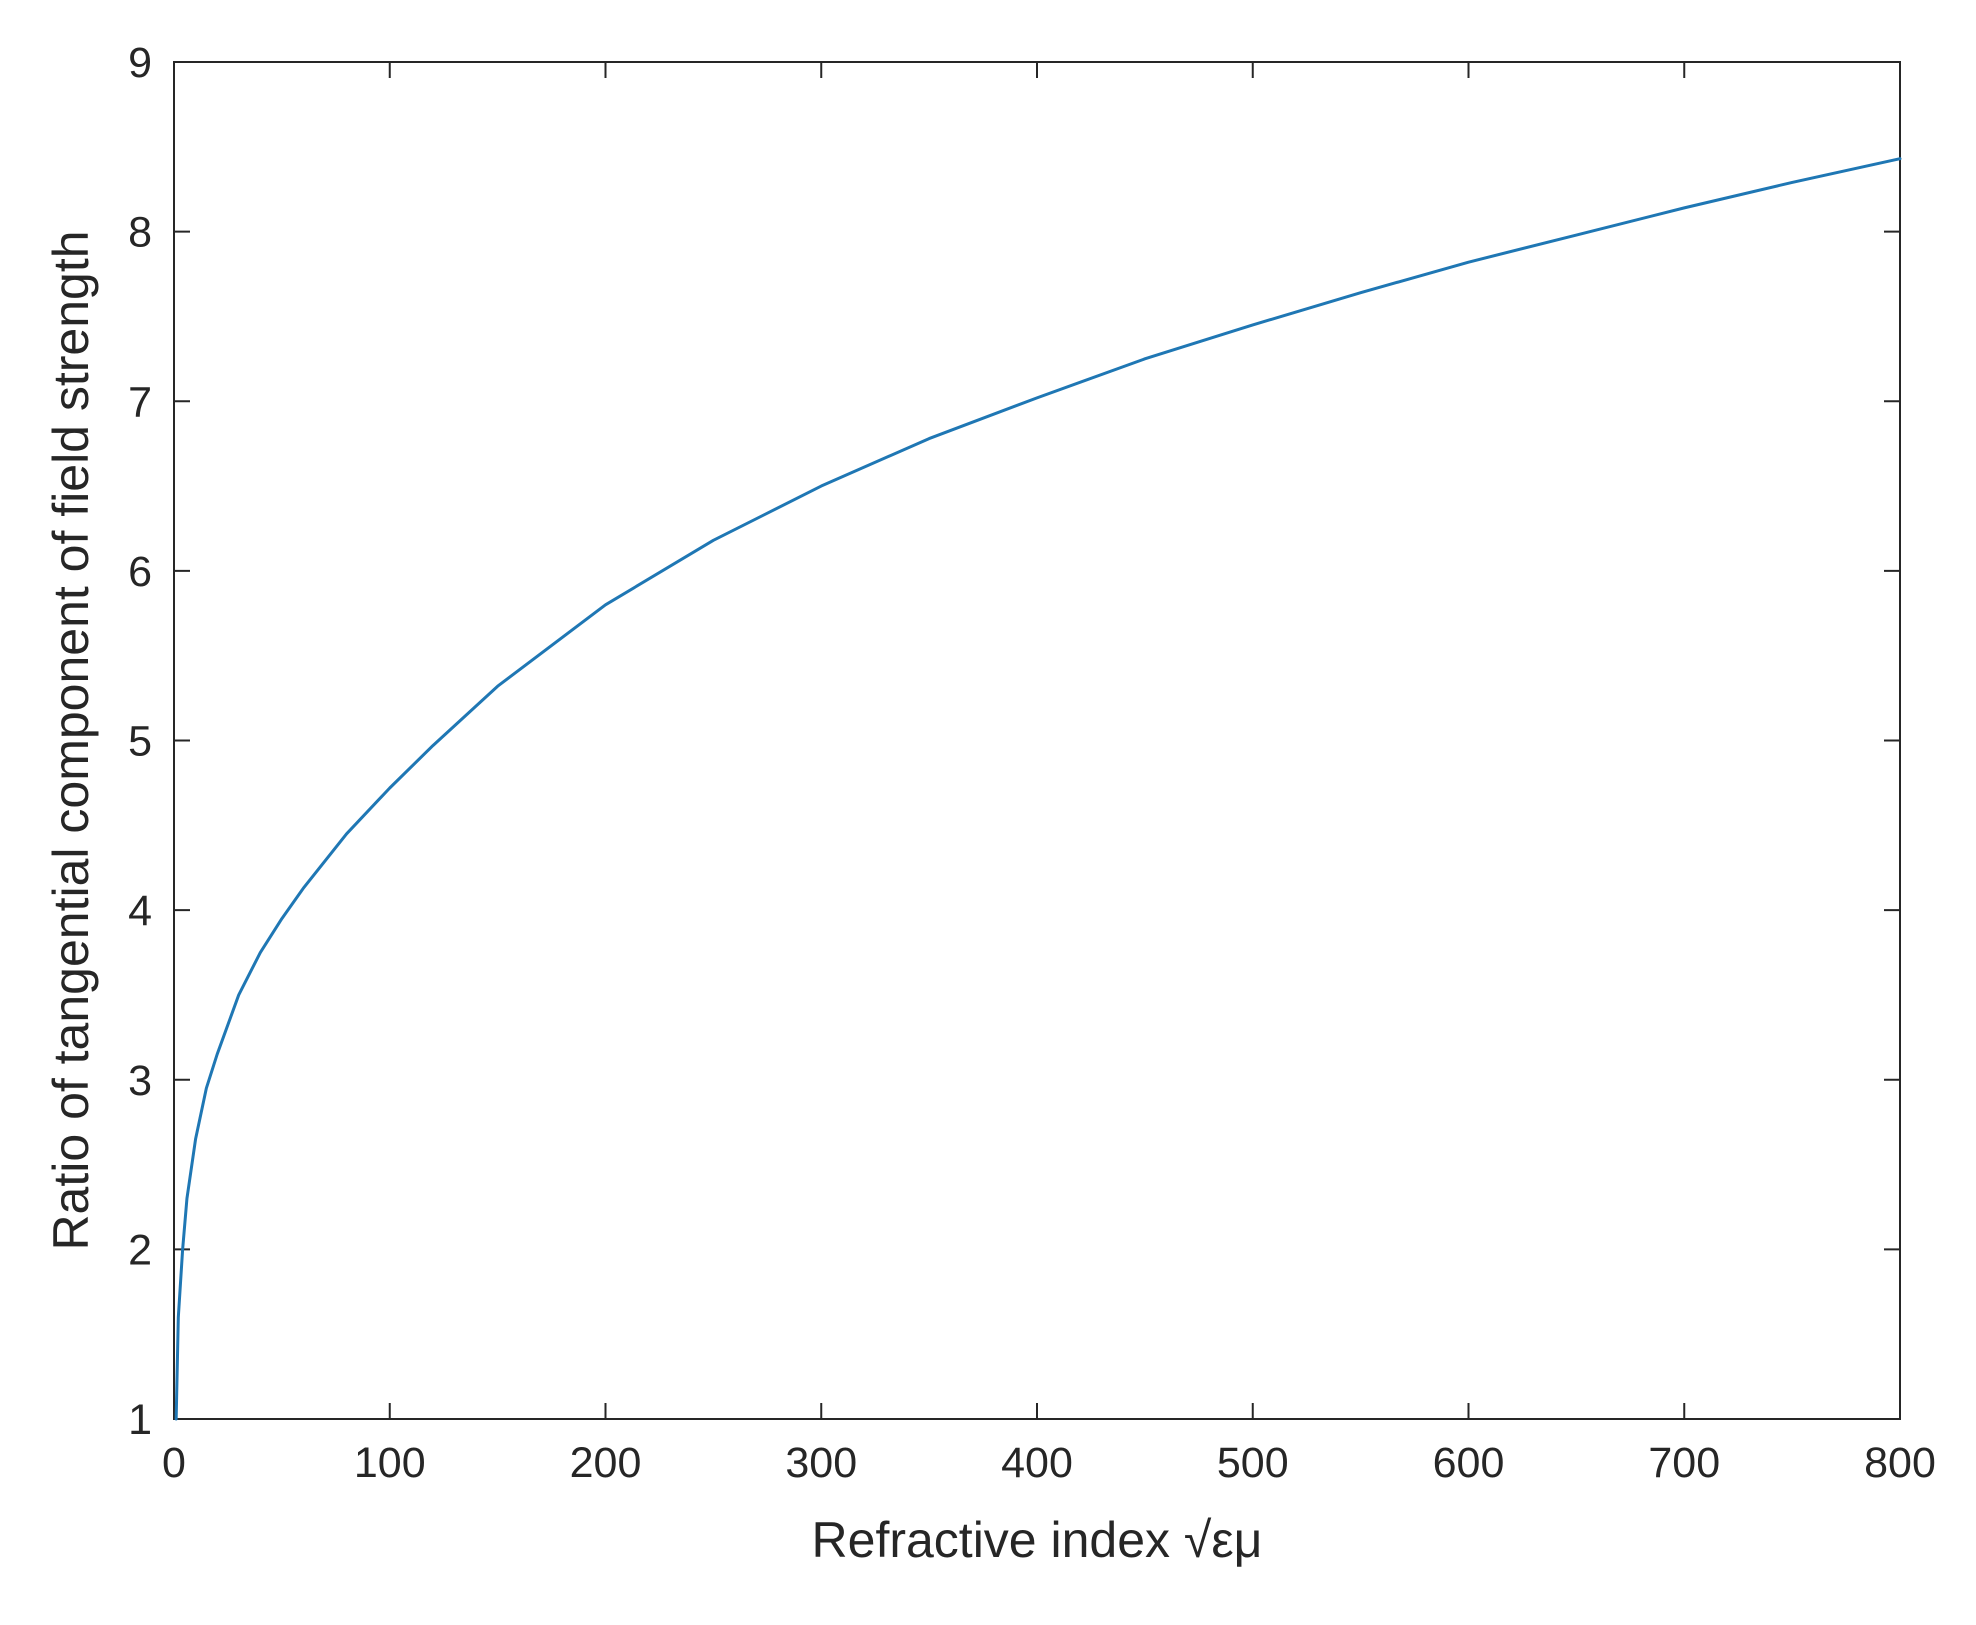 This screenshot has width=1976, height=1625. What do you see at coordinates (140, 1081) in the screenshot?
I see `y-tick-label: 3` at bounding box center [140, 1081].